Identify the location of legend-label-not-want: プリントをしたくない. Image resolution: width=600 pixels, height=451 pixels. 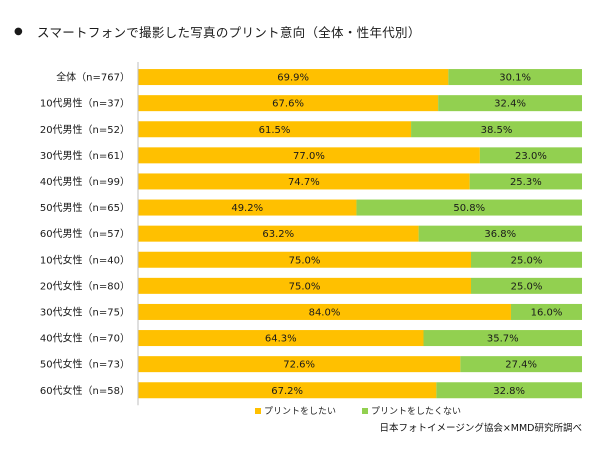
(416, 412).